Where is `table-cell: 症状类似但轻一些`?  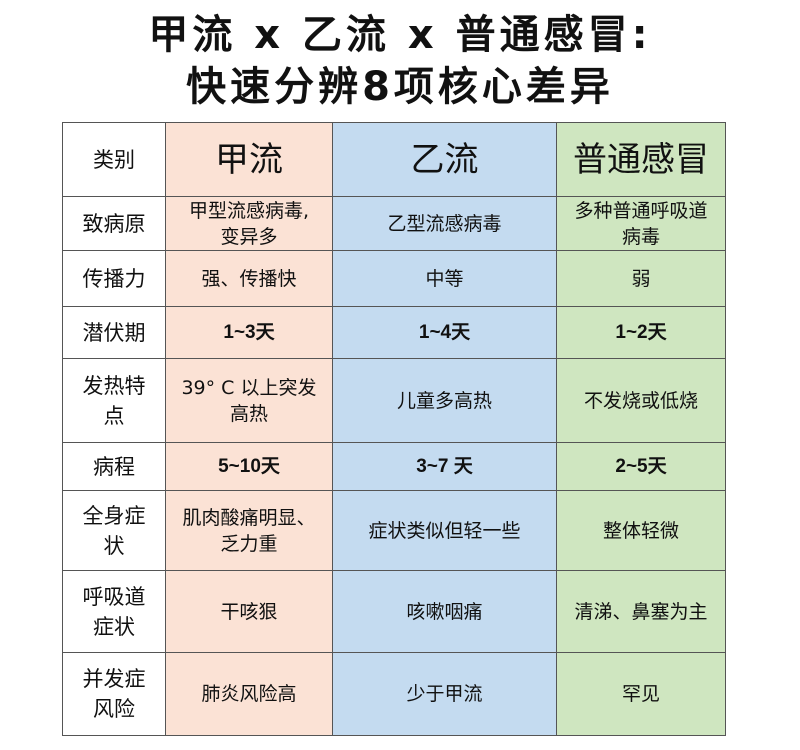
table-cell: 症状类似但轻一些 is located at coordinates (444, 530).